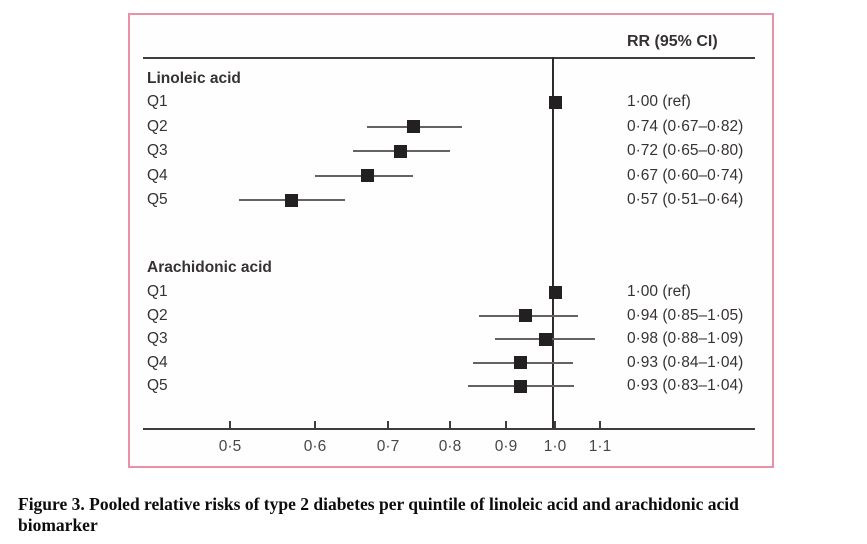 This screenshot has height=544, width=867. What do you see at coordinates (506, 446) in the screenshot?
I see `axis-tick-label: 0·9` at bounding box center [506, 446].